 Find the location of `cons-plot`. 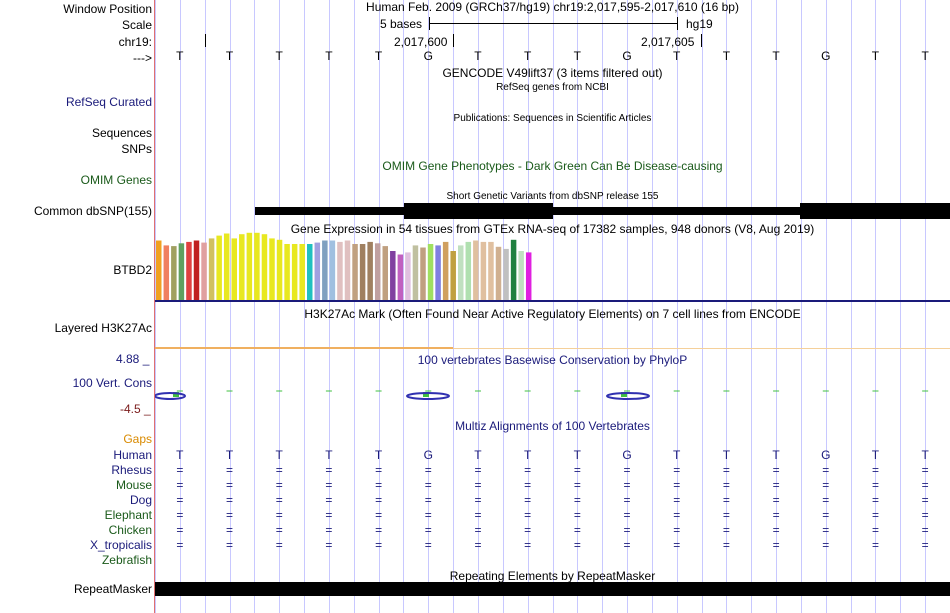

cons-plot is located at coordinates (552, 395).